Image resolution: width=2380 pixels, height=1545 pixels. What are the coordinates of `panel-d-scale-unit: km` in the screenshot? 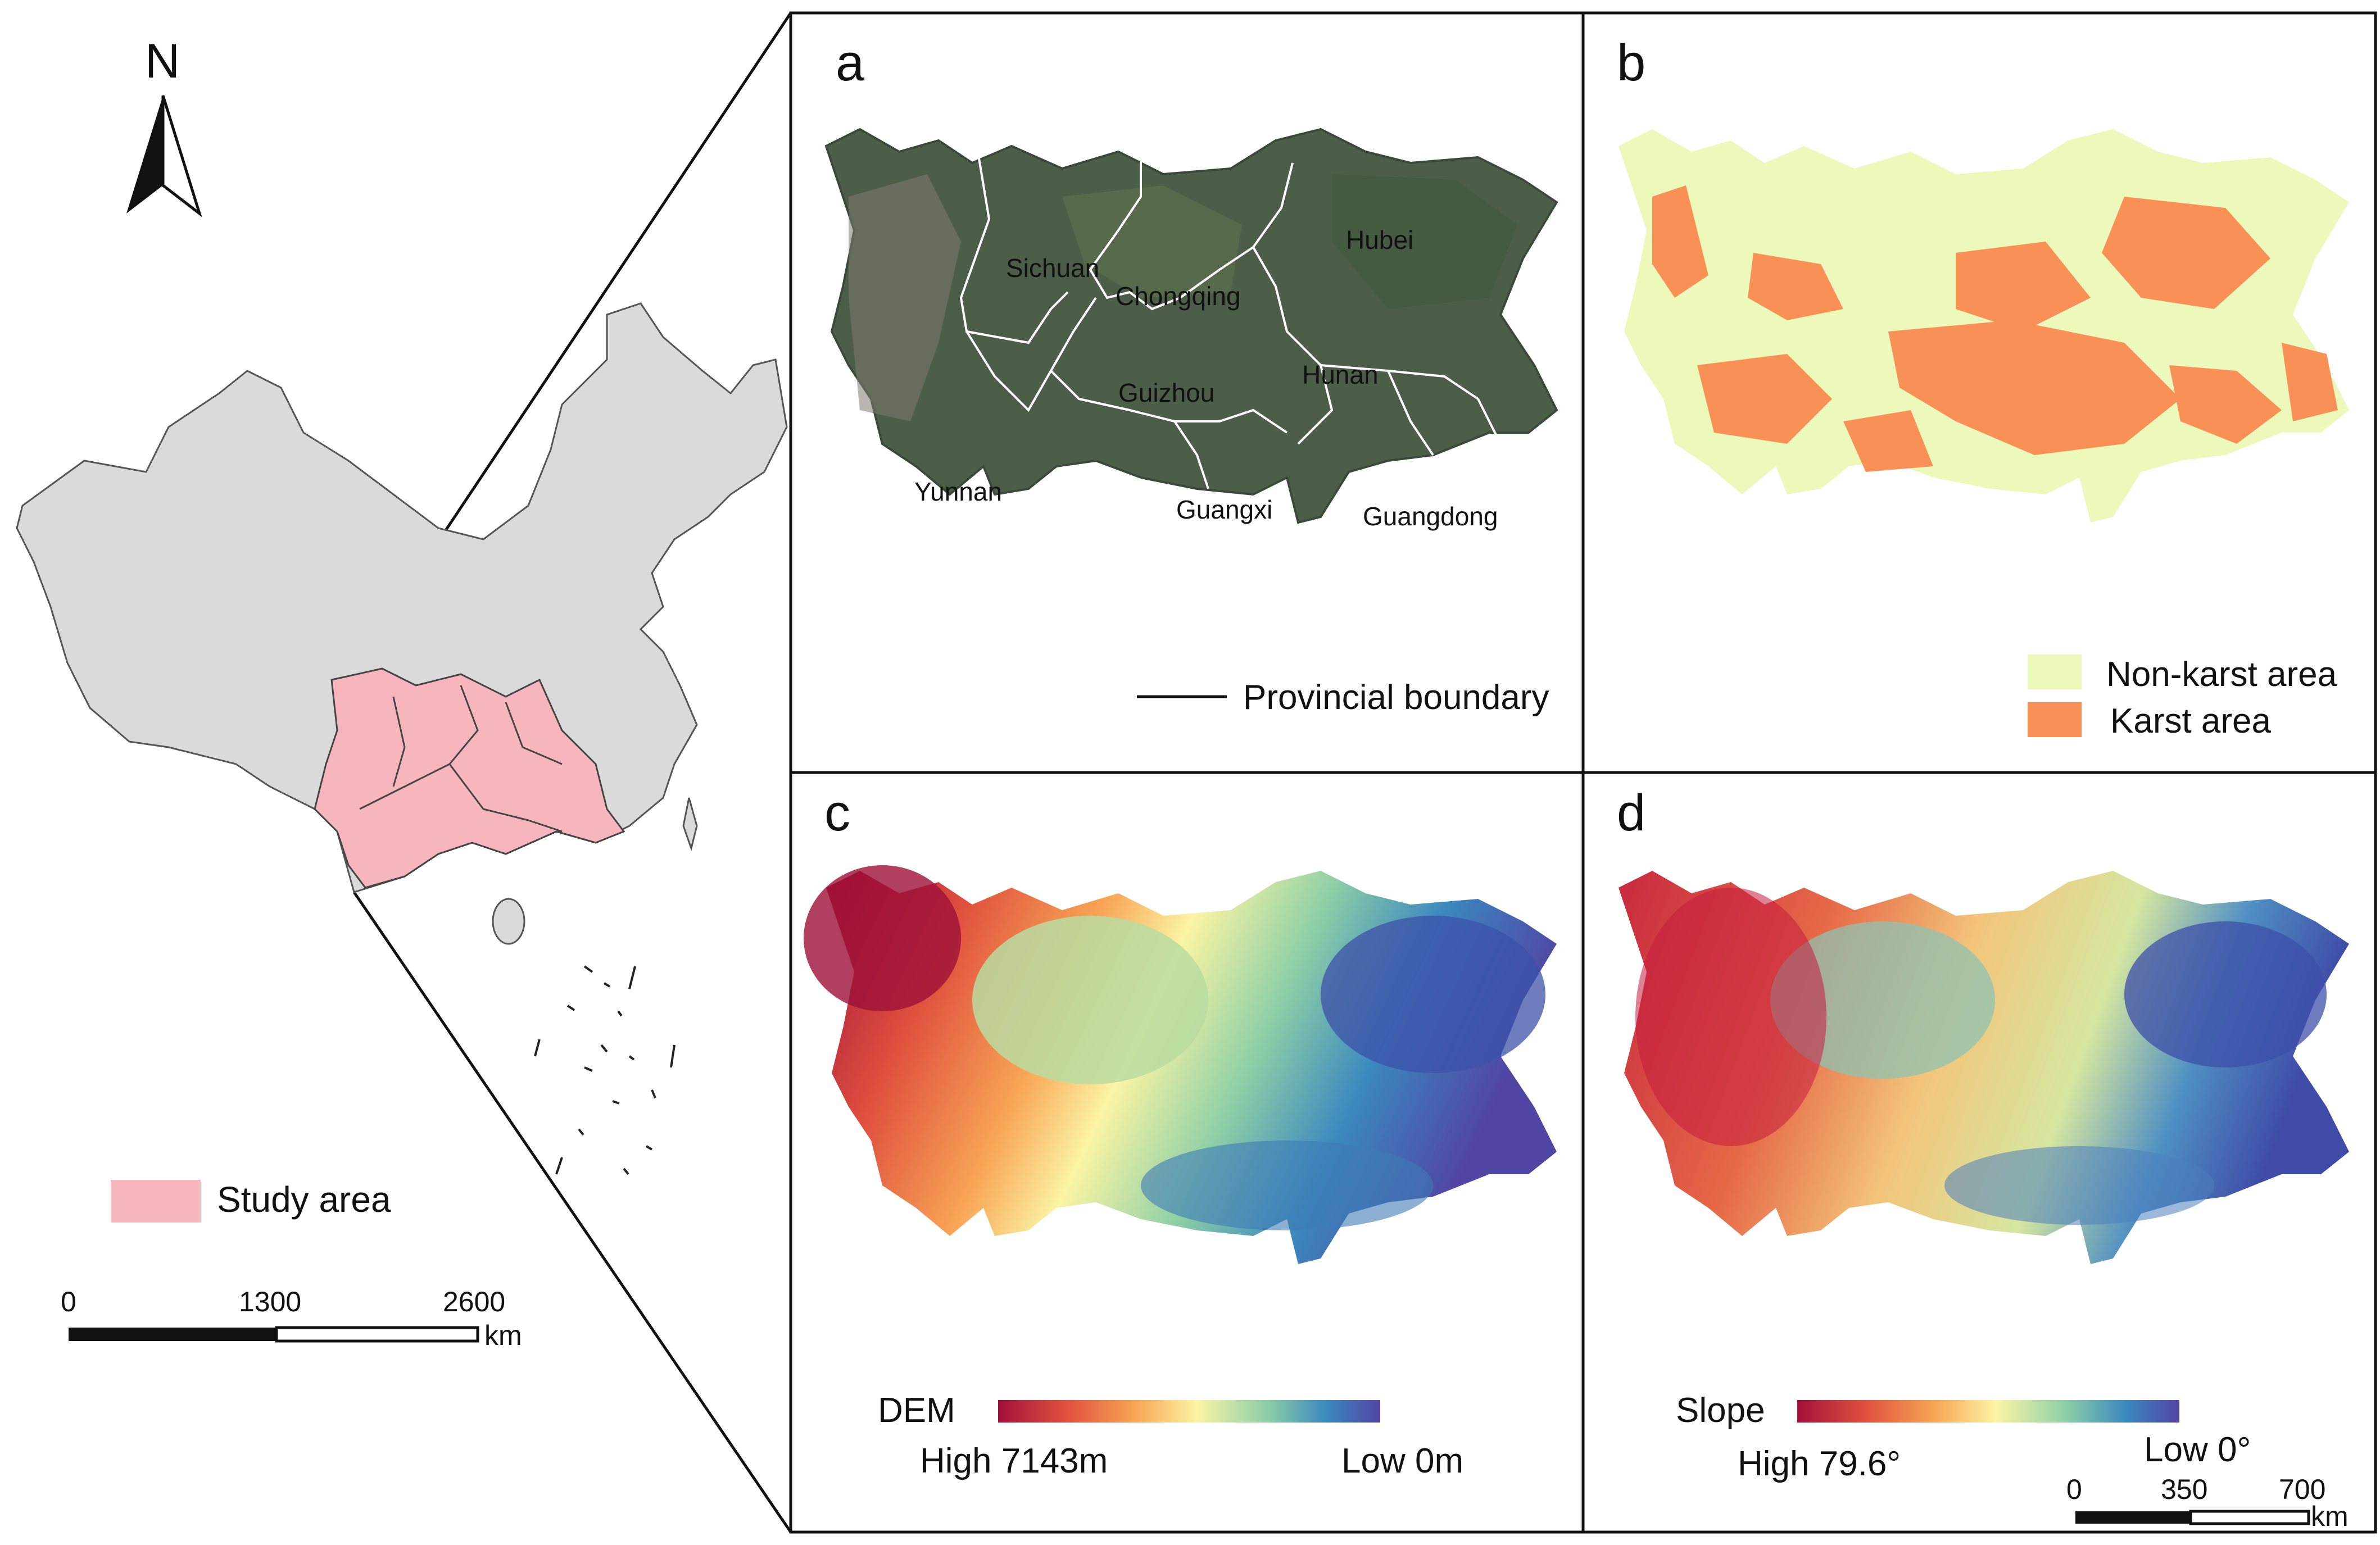 It's located at (2330, 1516).